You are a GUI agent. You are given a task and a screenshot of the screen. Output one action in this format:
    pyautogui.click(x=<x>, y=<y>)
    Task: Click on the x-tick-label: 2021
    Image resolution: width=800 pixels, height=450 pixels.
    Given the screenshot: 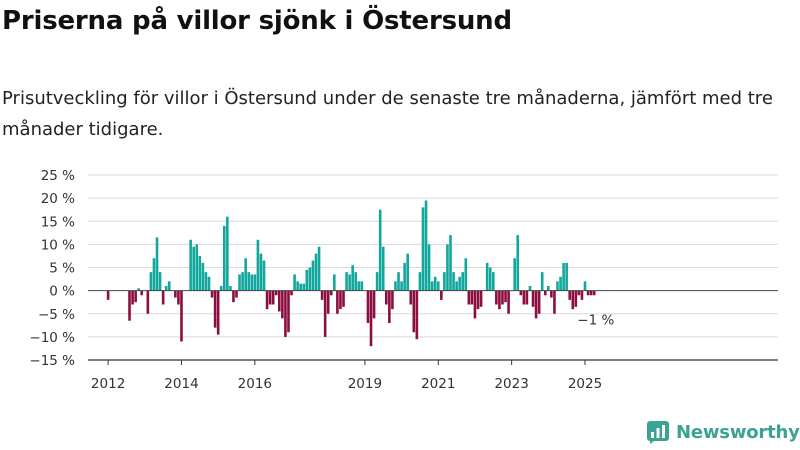 What is the action you would take?
    pyautogui.click(x=438, y=384)
    